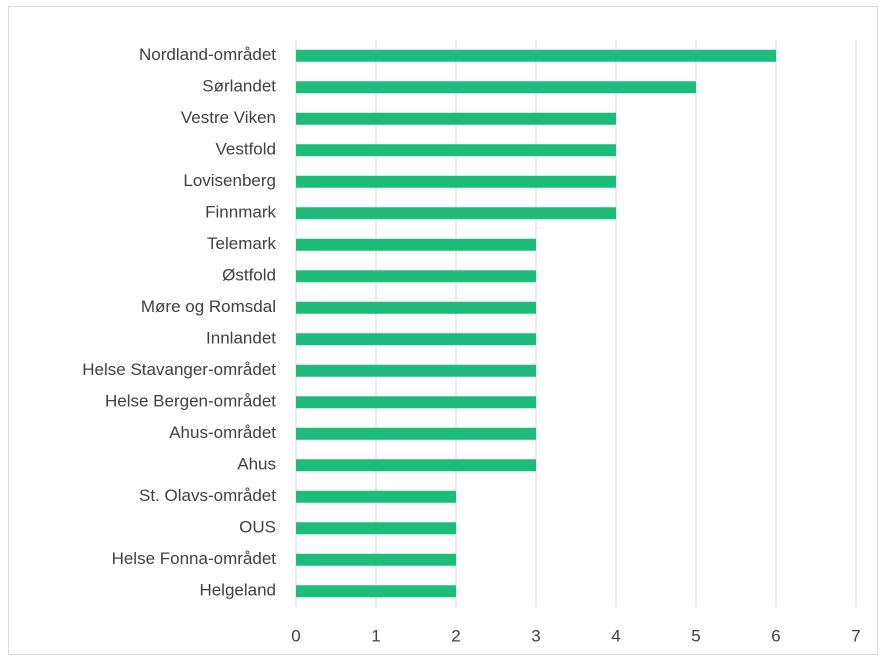 The width and height of the screenshot is (886, 667). Describe the element at coordinates (194, 558) in the screenshot. I see `y-tick-label: Helse Fonna-området` at that location.